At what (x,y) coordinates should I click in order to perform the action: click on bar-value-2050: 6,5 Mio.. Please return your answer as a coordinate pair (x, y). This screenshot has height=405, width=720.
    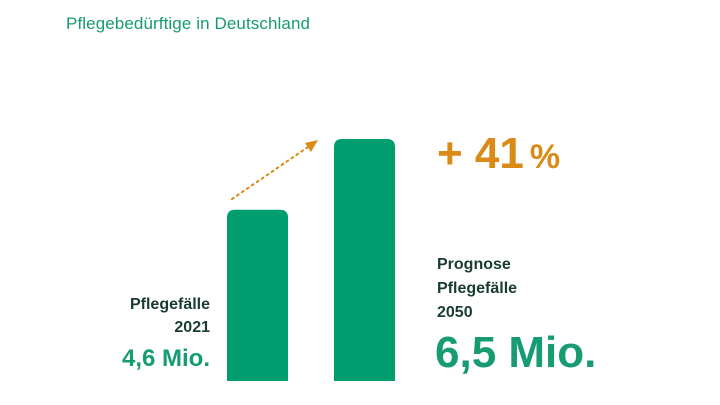
    Looking at the image, I should click on (516, 352).